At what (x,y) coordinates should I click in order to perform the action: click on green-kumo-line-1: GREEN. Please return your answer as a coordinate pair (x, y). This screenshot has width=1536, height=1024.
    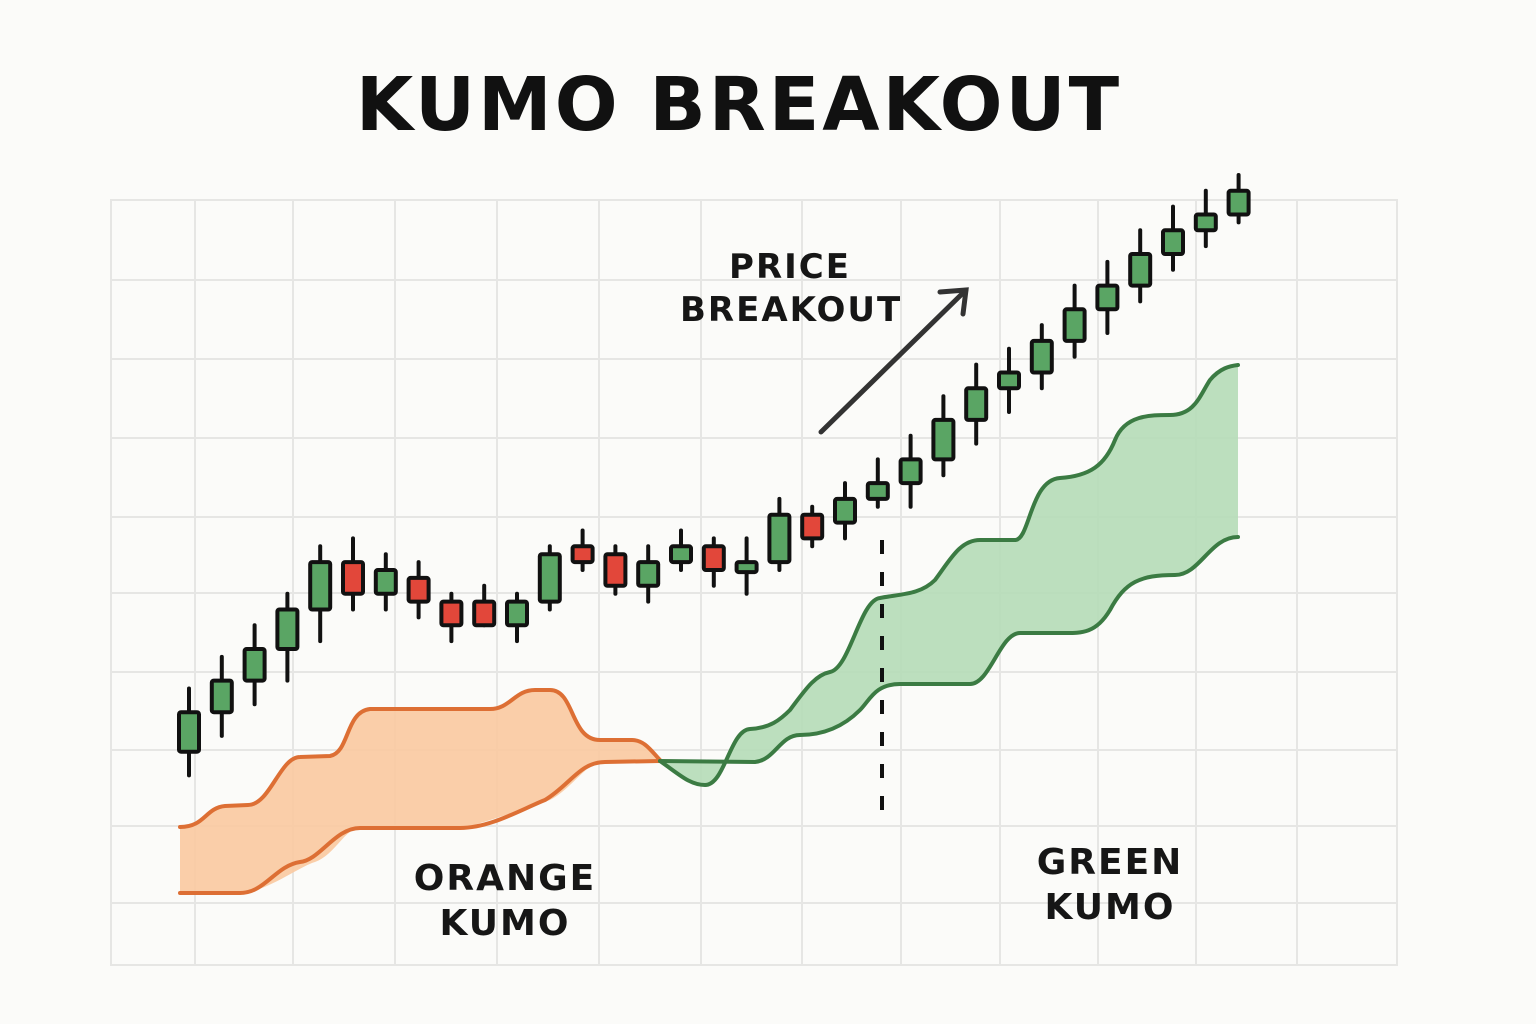
    Looking at the image, I should click on (1110, 862).